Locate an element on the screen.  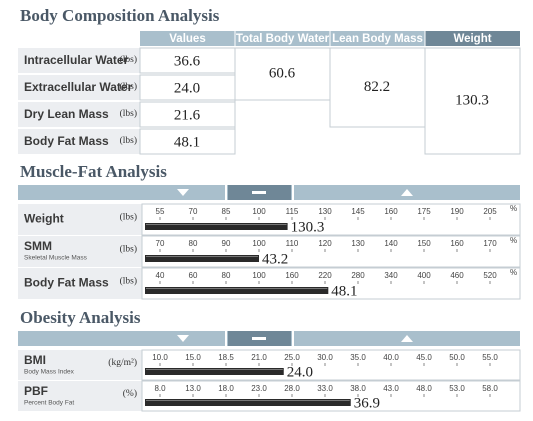
tick-label: 140 is located at coordinates (391, 243).